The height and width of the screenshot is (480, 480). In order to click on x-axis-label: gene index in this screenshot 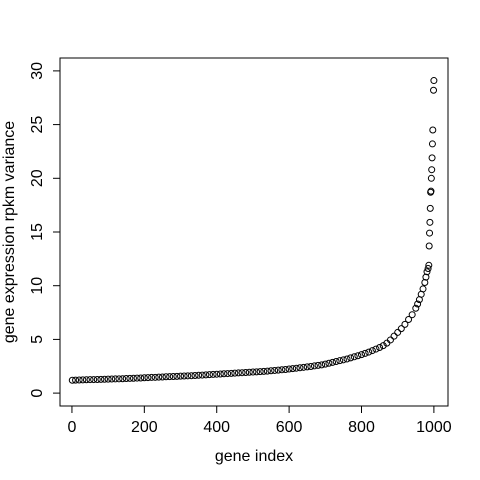, I will do `click(254, 456)`.